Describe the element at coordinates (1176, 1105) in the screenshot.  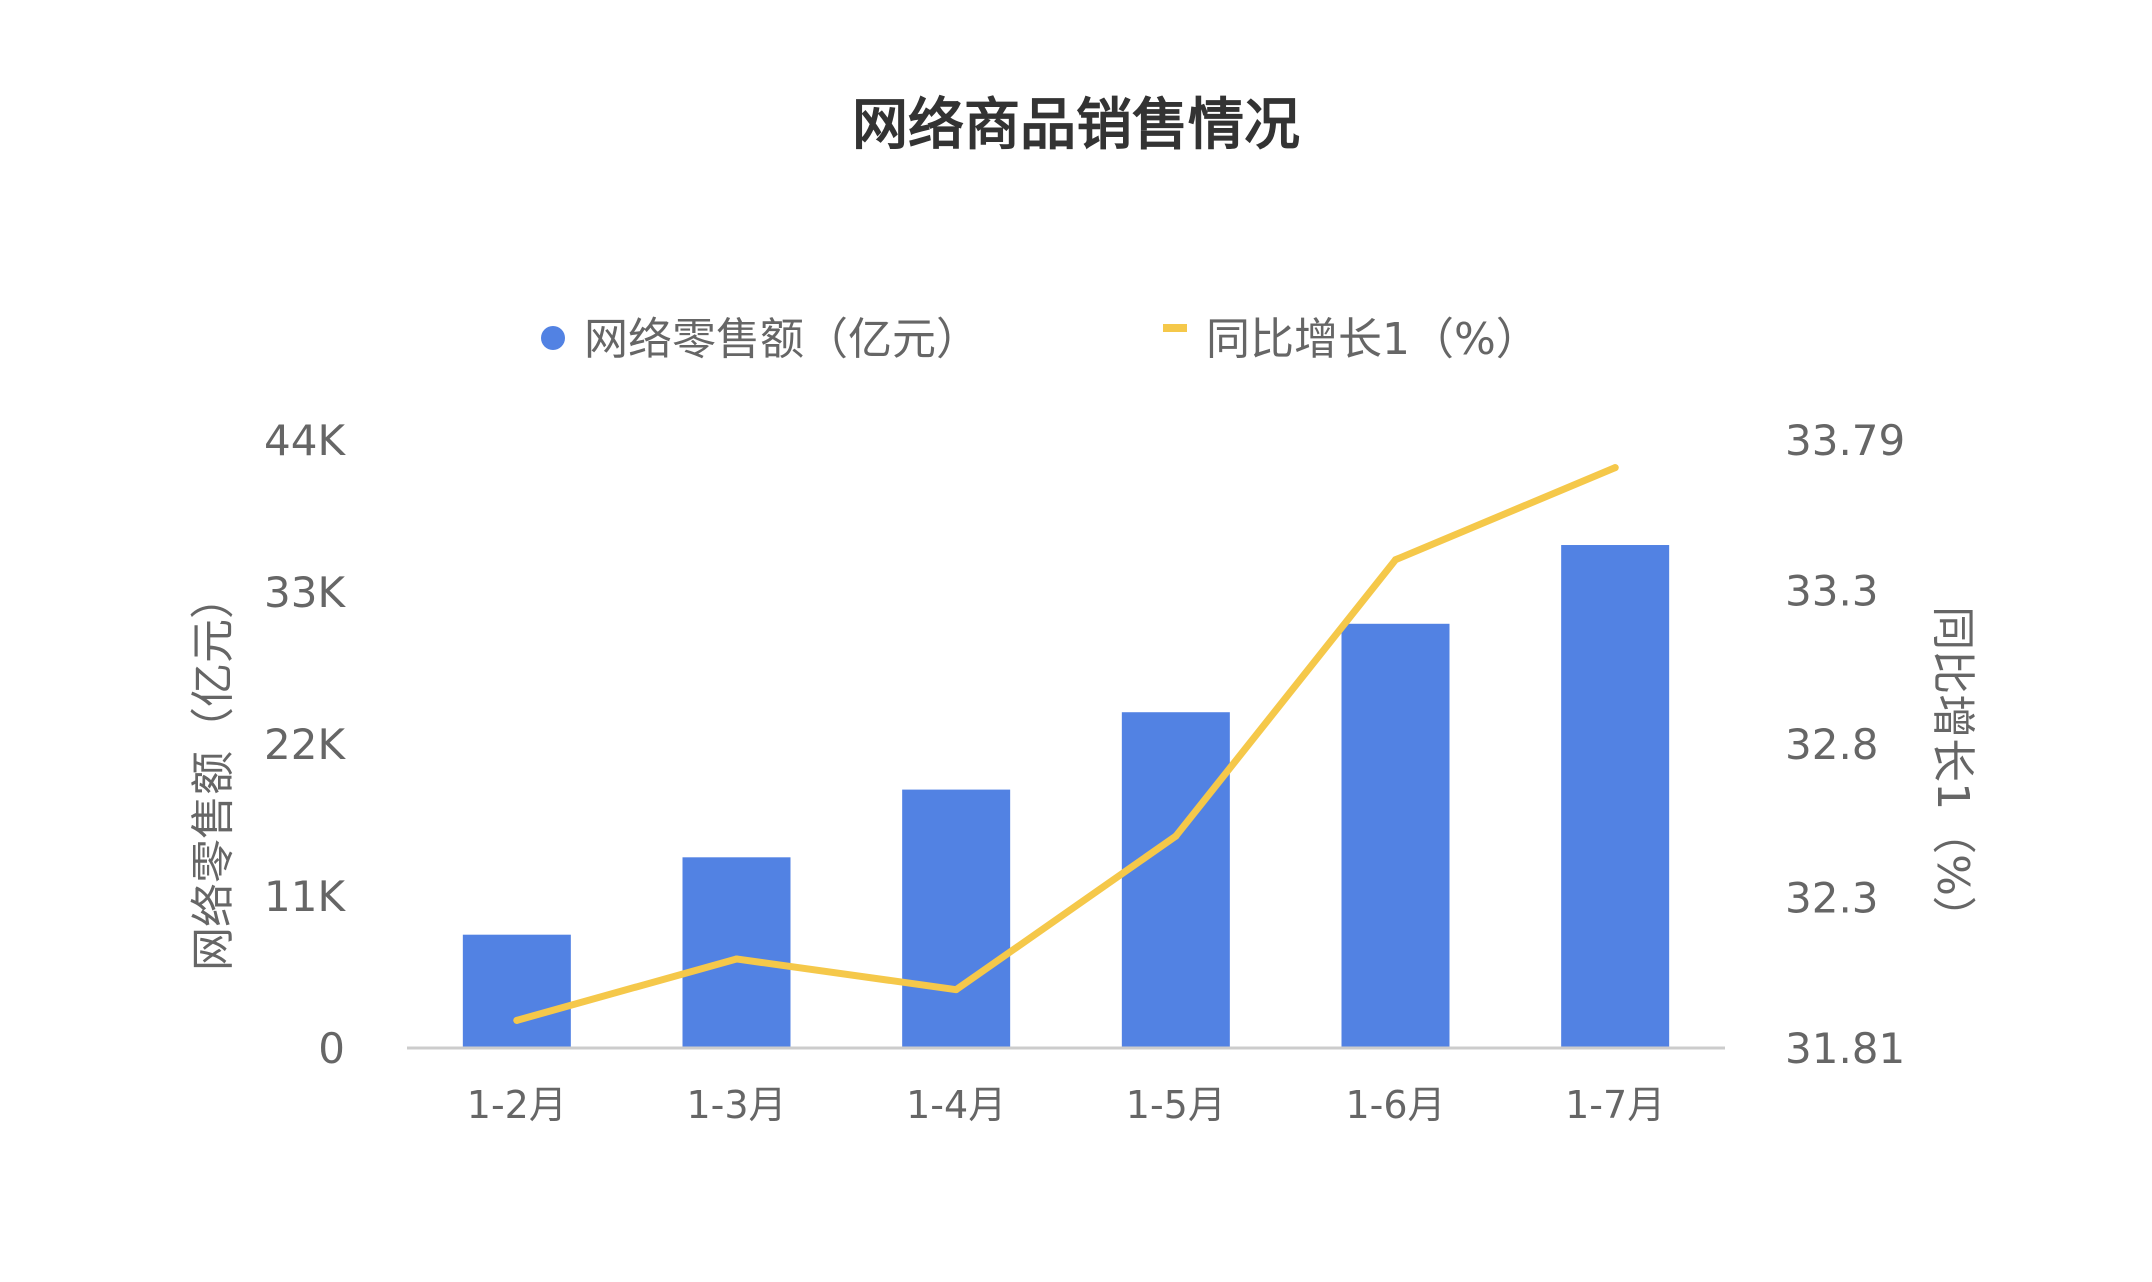
I see `x-tick-label: 1-5月` at that location.